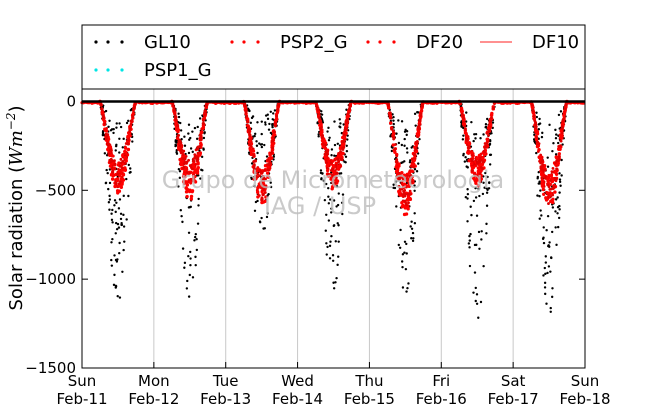 The image size is (650, 409). Describe the element at coordinates (320, 206) in the screenshot. I see `watermark-line-2: IAG / USP` at that location.